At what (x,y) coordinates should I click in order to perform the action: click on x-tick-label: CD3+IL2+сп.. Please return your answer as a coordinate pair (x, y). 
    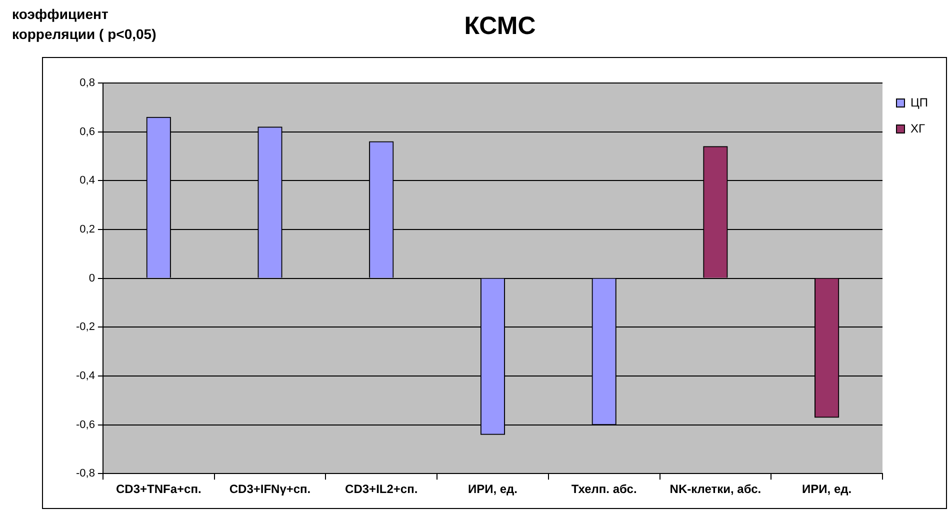
    Looking at the image, I should click on (381, 489).